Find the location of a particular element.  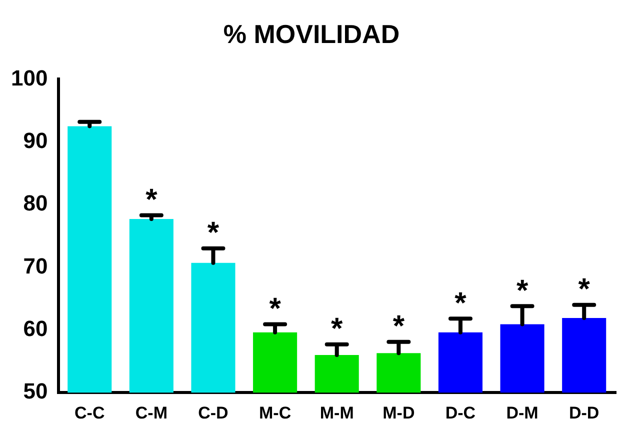

x-tick-label: C-M is located at coordinates (151, 412).